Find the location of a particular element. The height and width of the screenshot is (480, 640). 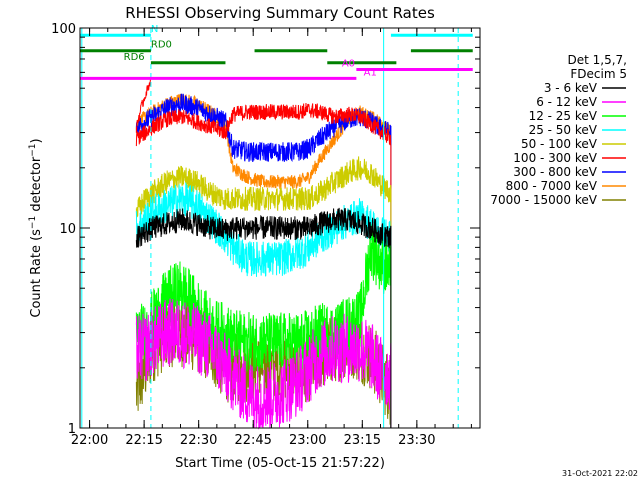

flag-label-RD0: RD0 is located at coordinates (161, 45).